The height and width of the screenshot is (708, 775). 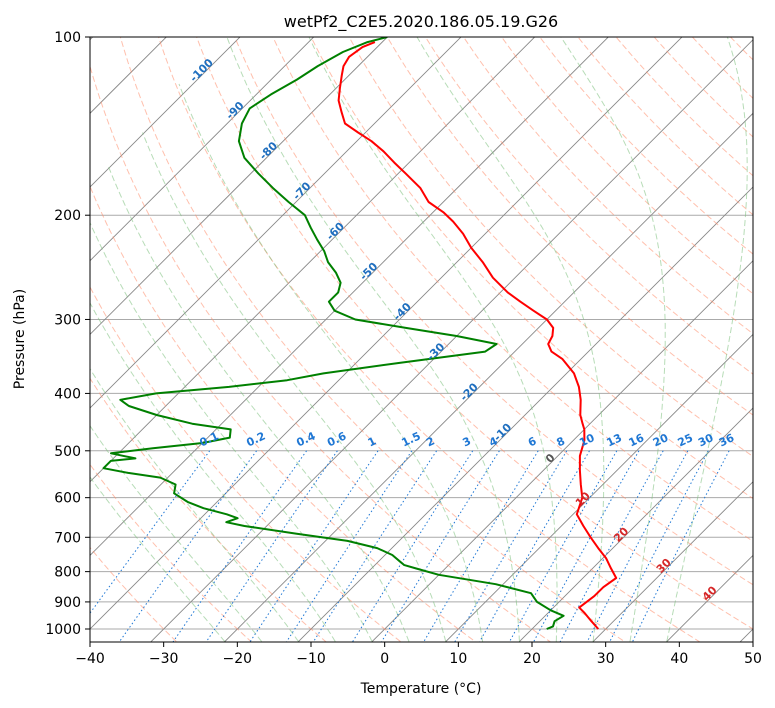 What do you see at coordinates (67, 603) in the screenshot?
I see `y-tick-label: 900` at bounding box center [67, 603].